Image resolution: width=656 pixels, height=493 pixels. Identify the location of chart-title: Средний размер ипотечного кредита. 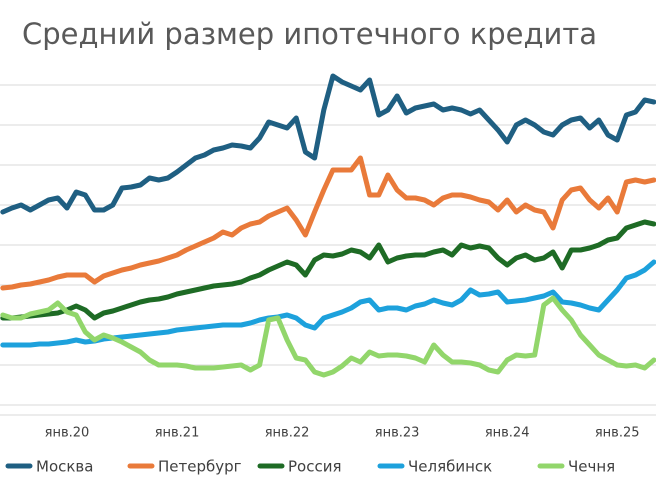
(309, 34).